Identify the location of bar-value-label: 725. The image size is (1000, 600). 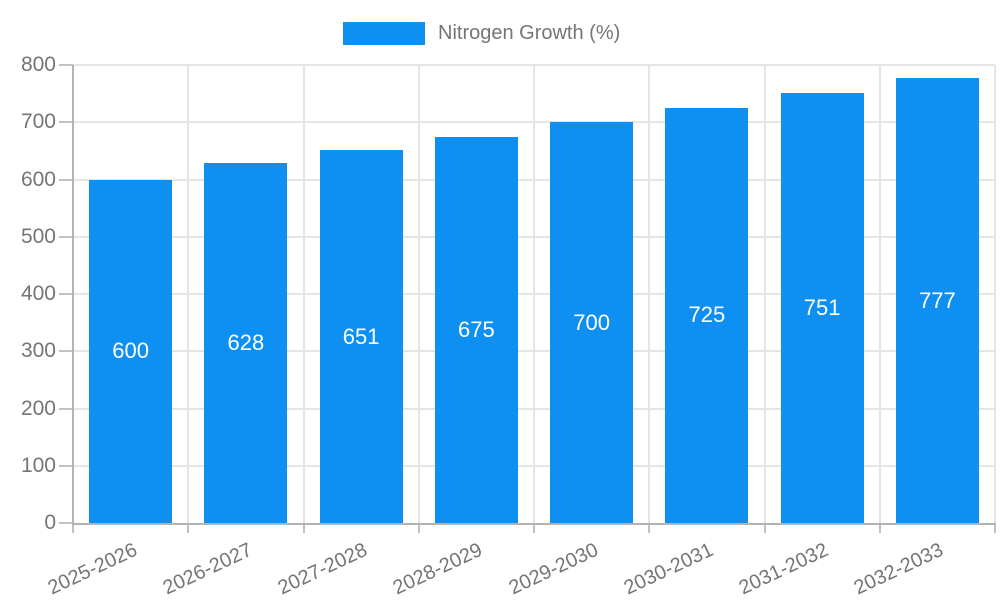
(707, 315).